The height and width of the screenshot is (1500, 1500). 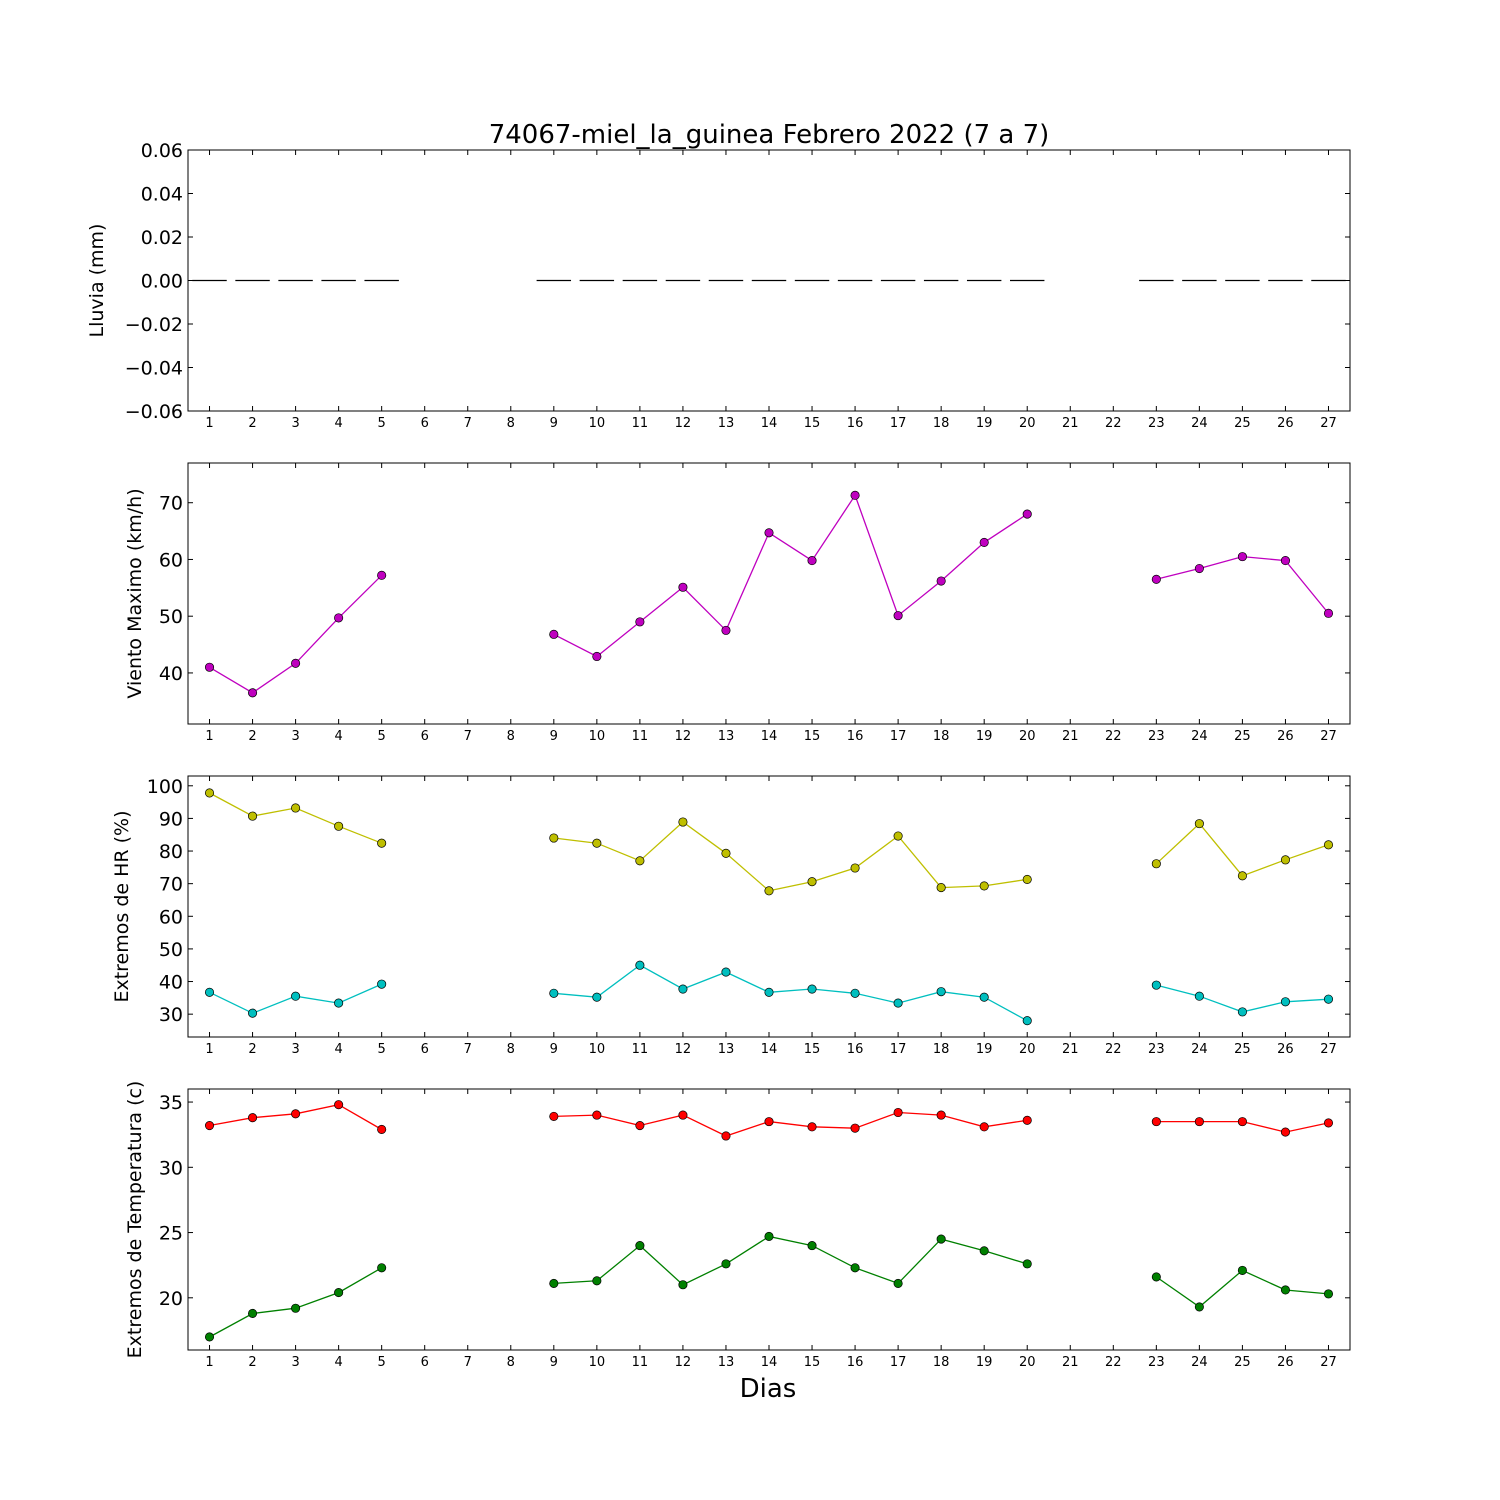 What do you see at coordinates (425, 423) in the screenshot?
I see `x-tick-label: 6` at bounding box center [425, 423].